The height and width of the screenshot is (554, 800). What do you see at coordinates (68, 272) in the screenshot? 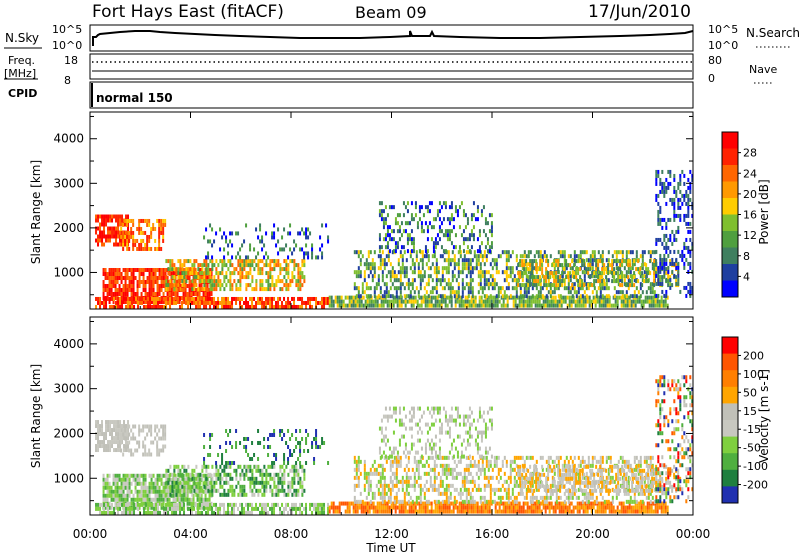
I see `y-tick-label: 1000` at bounding box center [68, 272].